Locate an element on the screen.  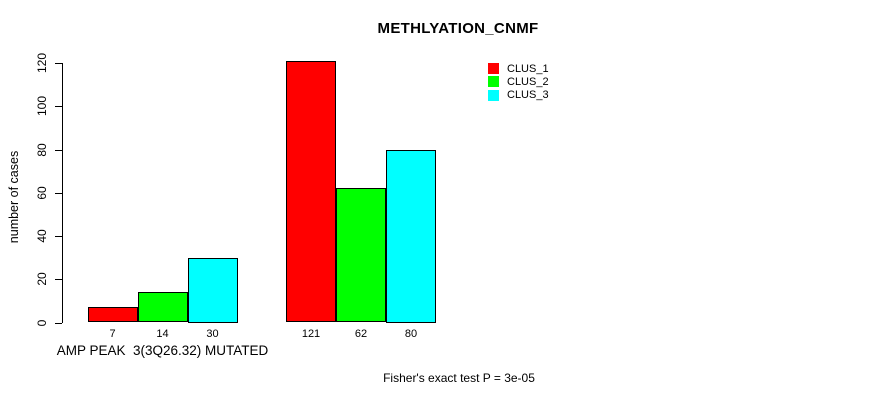
bar-value-label: 7 is located at coordinates (112, 333).